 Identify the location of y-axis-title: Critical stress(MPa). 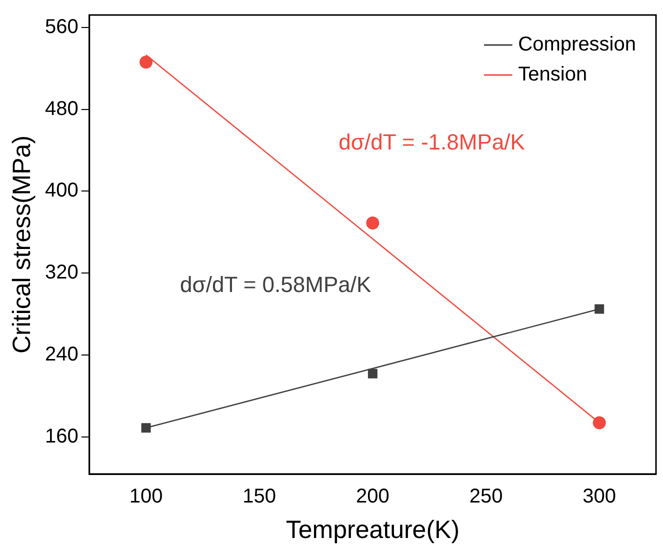
(22, 244).